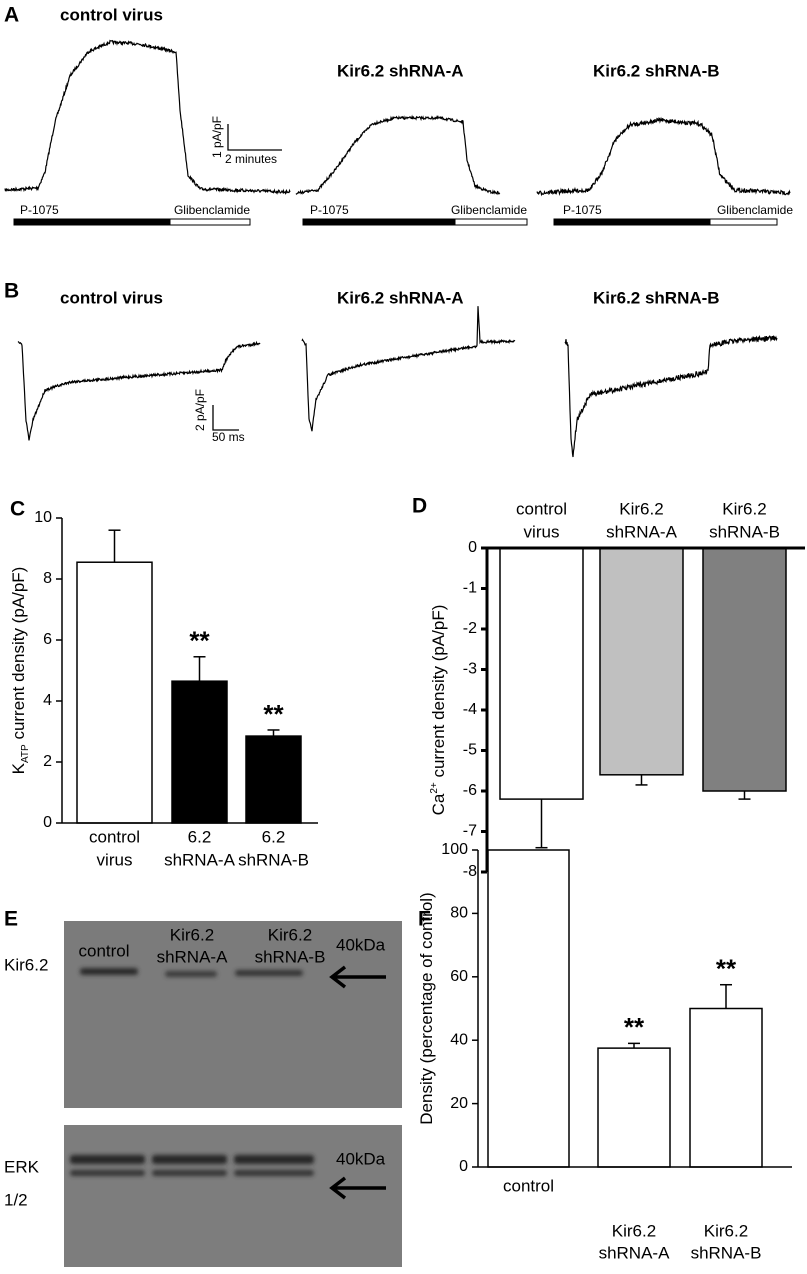  I want to click on y-tick-label: 2, so click(47, 761).